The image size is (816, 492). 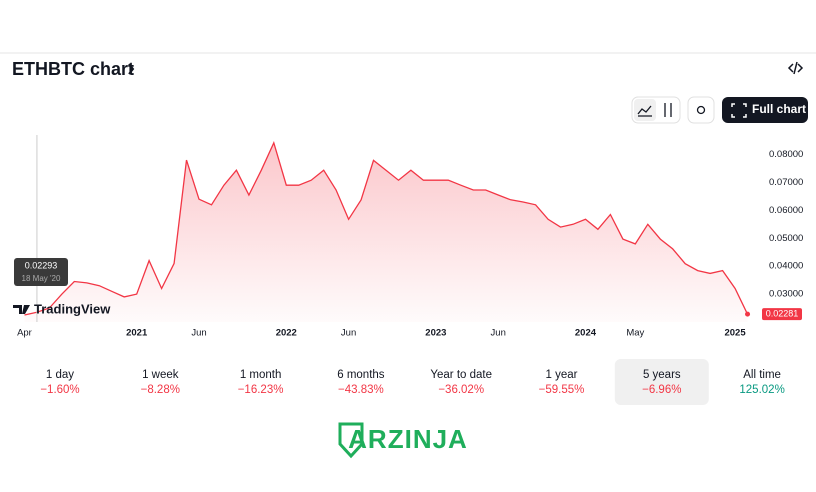 What do you see at coordinates (786, 154) in the screenshot?
I see `y-tick-label: 0.08000` at bounding box center [786, 154].